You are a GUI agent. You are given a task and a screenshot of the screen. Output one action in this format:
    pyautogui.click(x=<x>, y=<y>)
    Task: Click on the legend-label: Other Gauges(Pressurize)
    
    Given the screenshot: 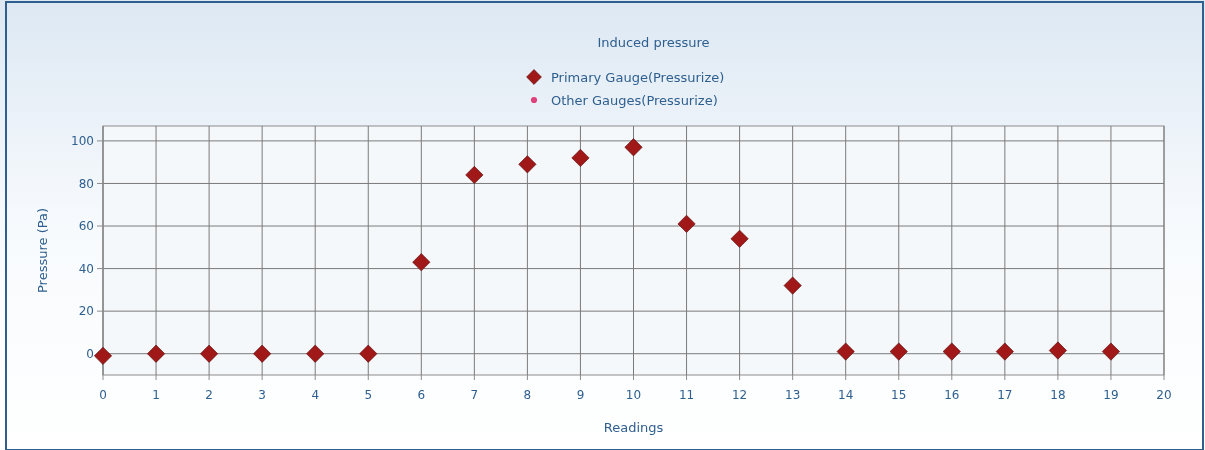 What is the action you would take?
    pyautogui.click(x=634, y=100)
    